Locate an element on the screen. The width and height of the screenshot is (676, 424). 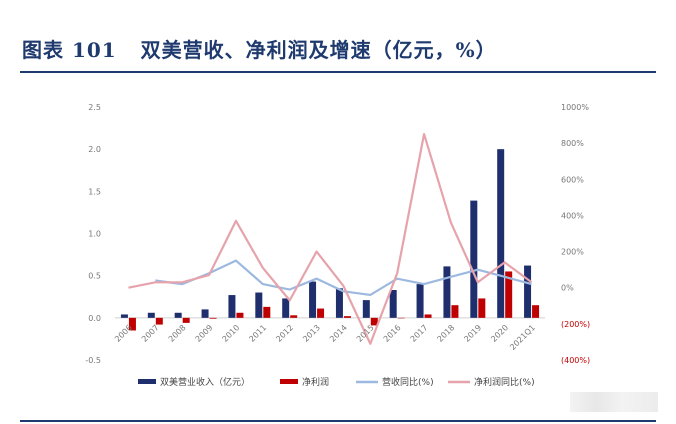
legend-label: 营收同比(%) is located at coordinates (408, 382).